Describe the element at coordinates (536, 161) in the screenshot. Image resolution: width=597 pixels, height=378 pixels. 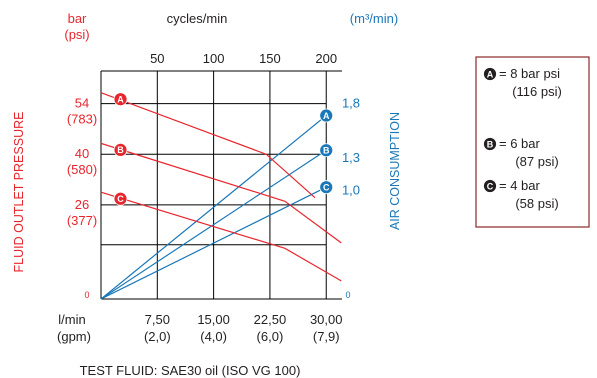
I see `legend-sublabel: (87 psi)` at that location.